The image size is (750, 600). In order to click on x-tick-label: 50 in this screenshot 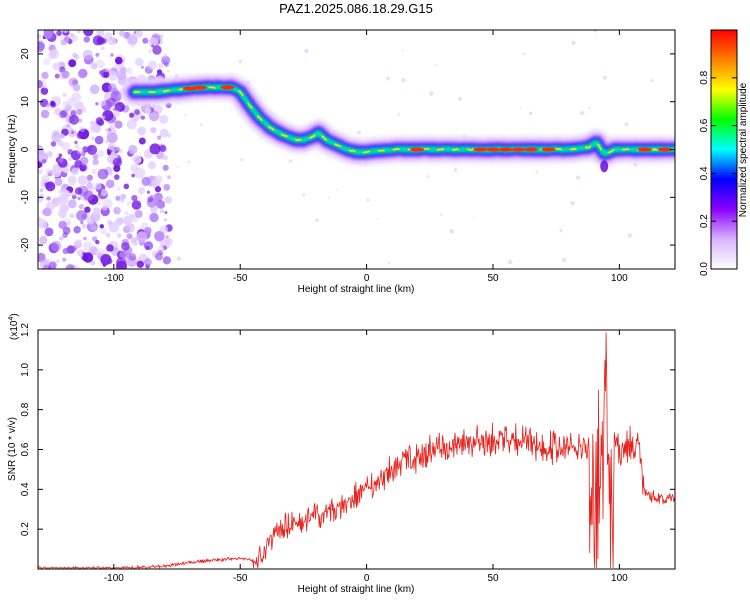, I will do `click(493, 578)`.